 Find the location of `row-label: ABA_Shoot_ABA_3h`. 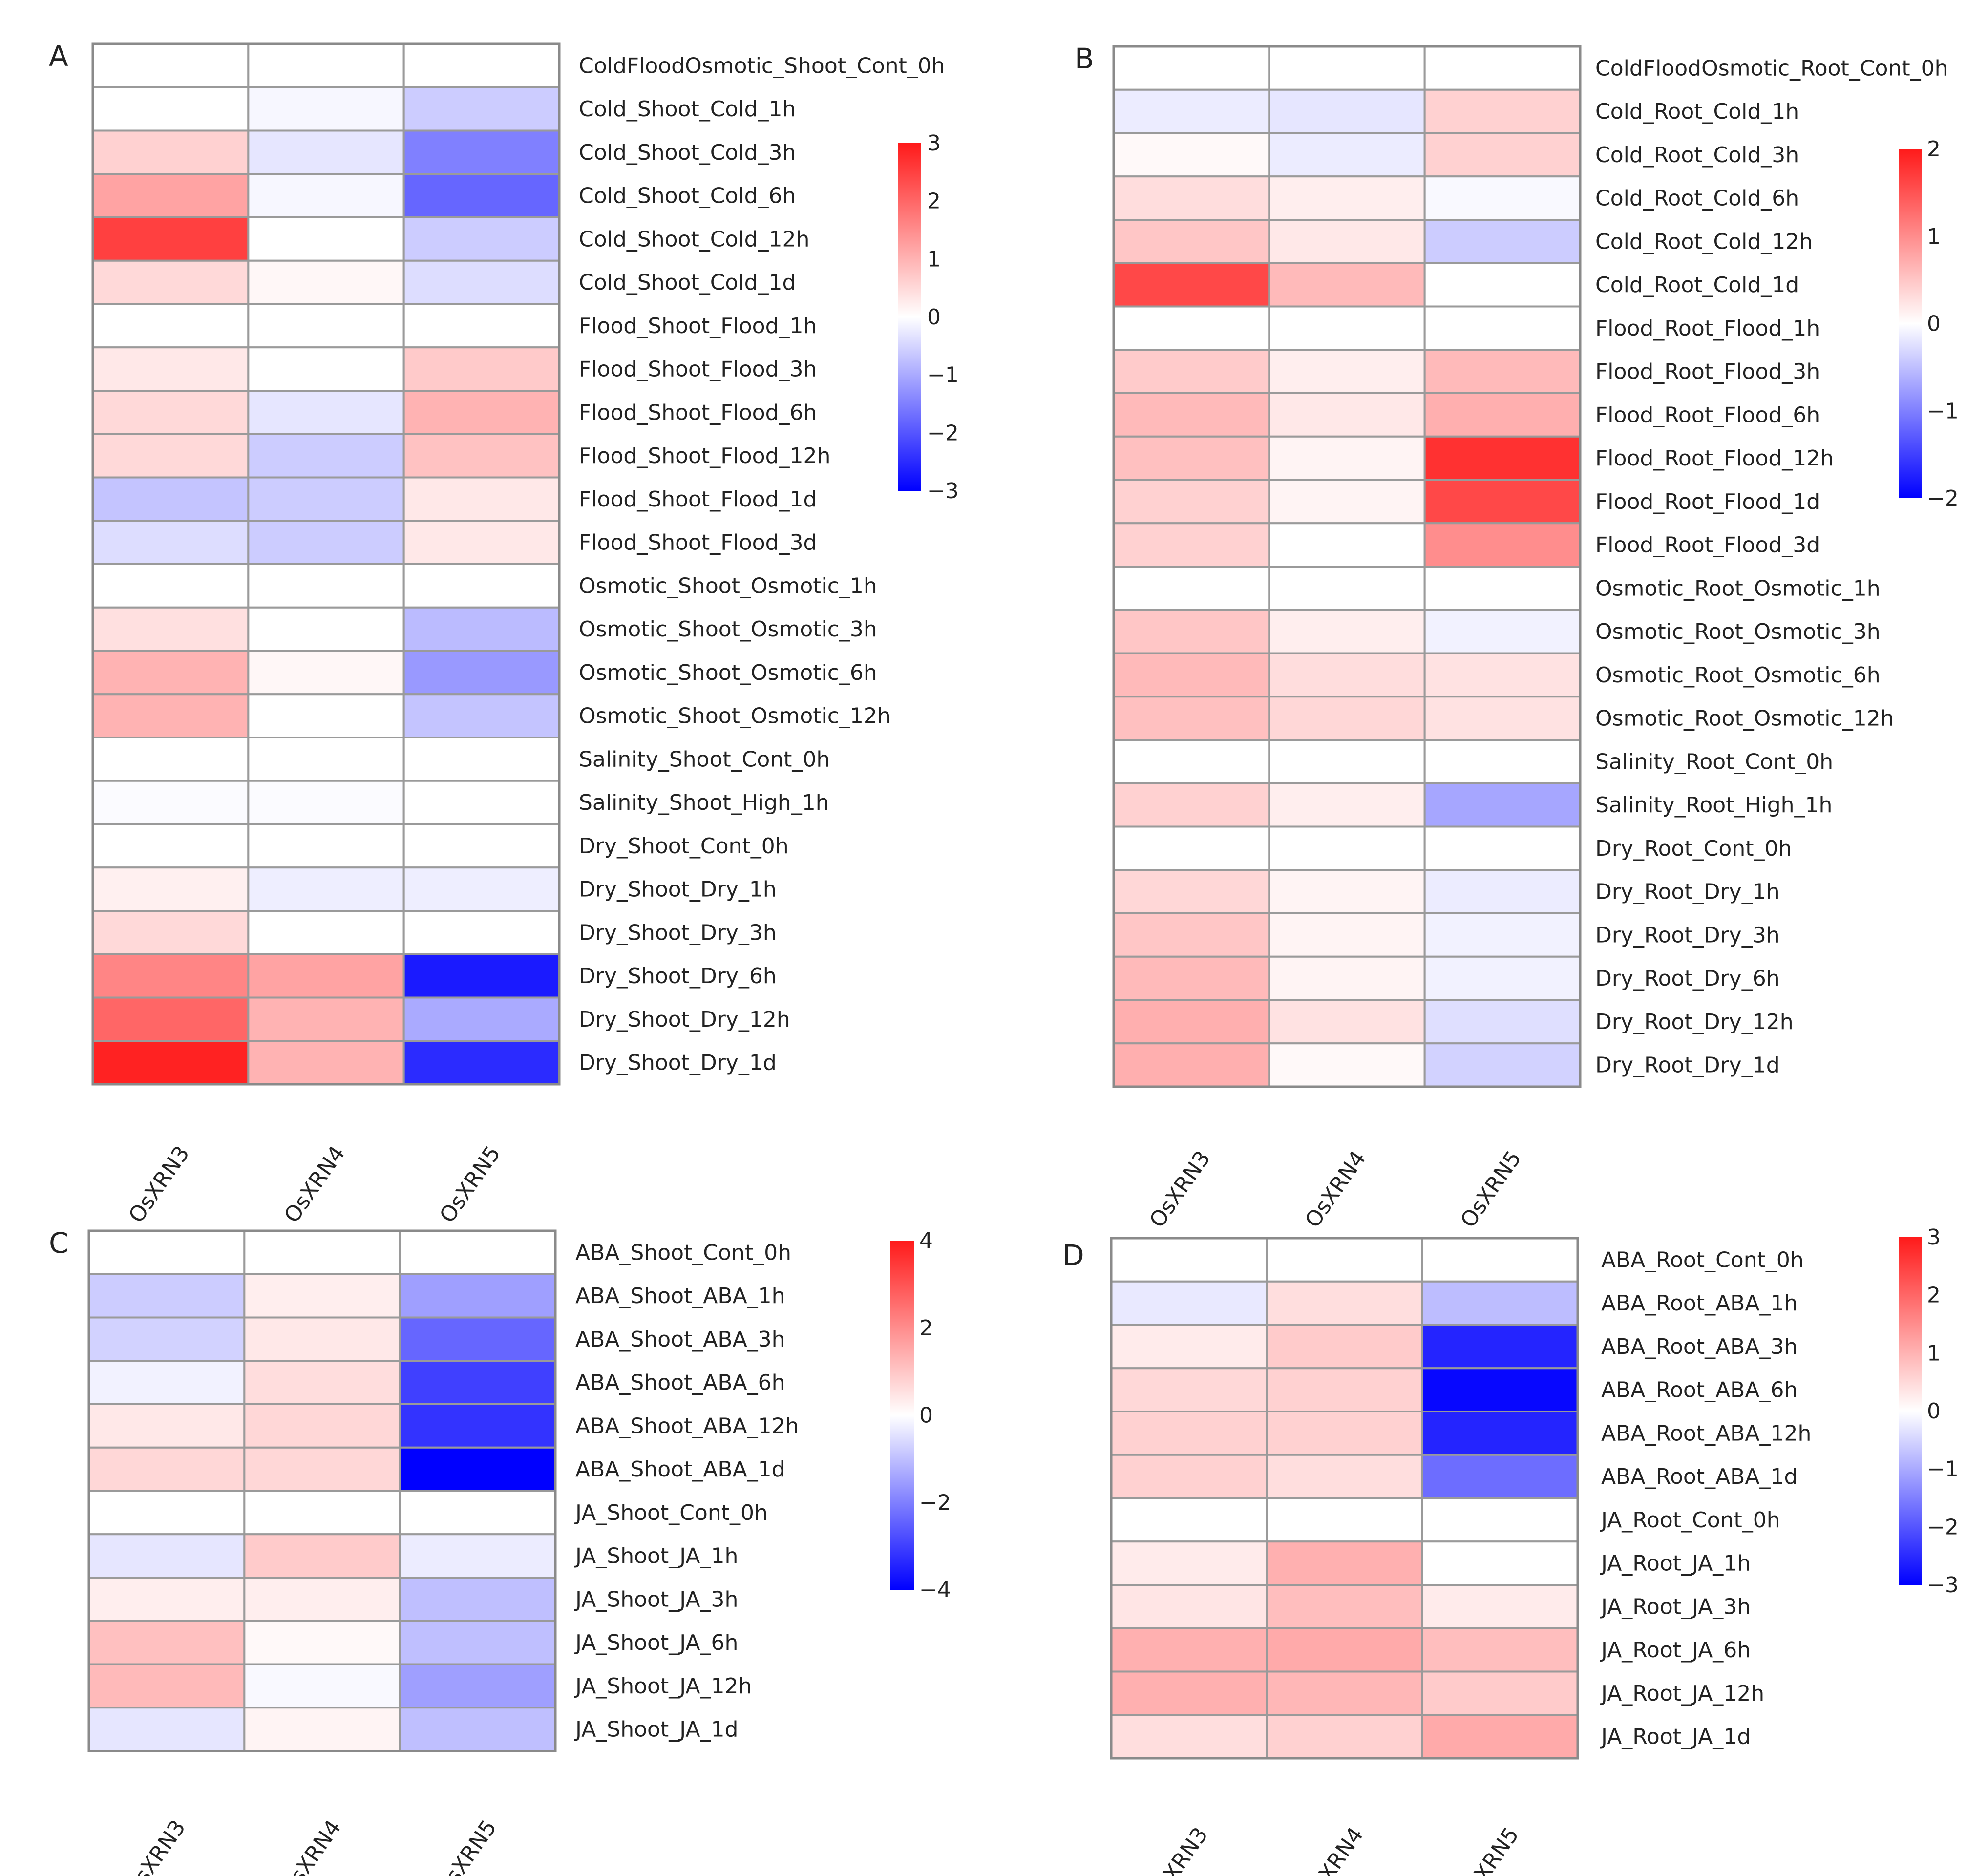

row-label: ABA_Shoot_ABA_3h is located at coordinates (680, 1339).